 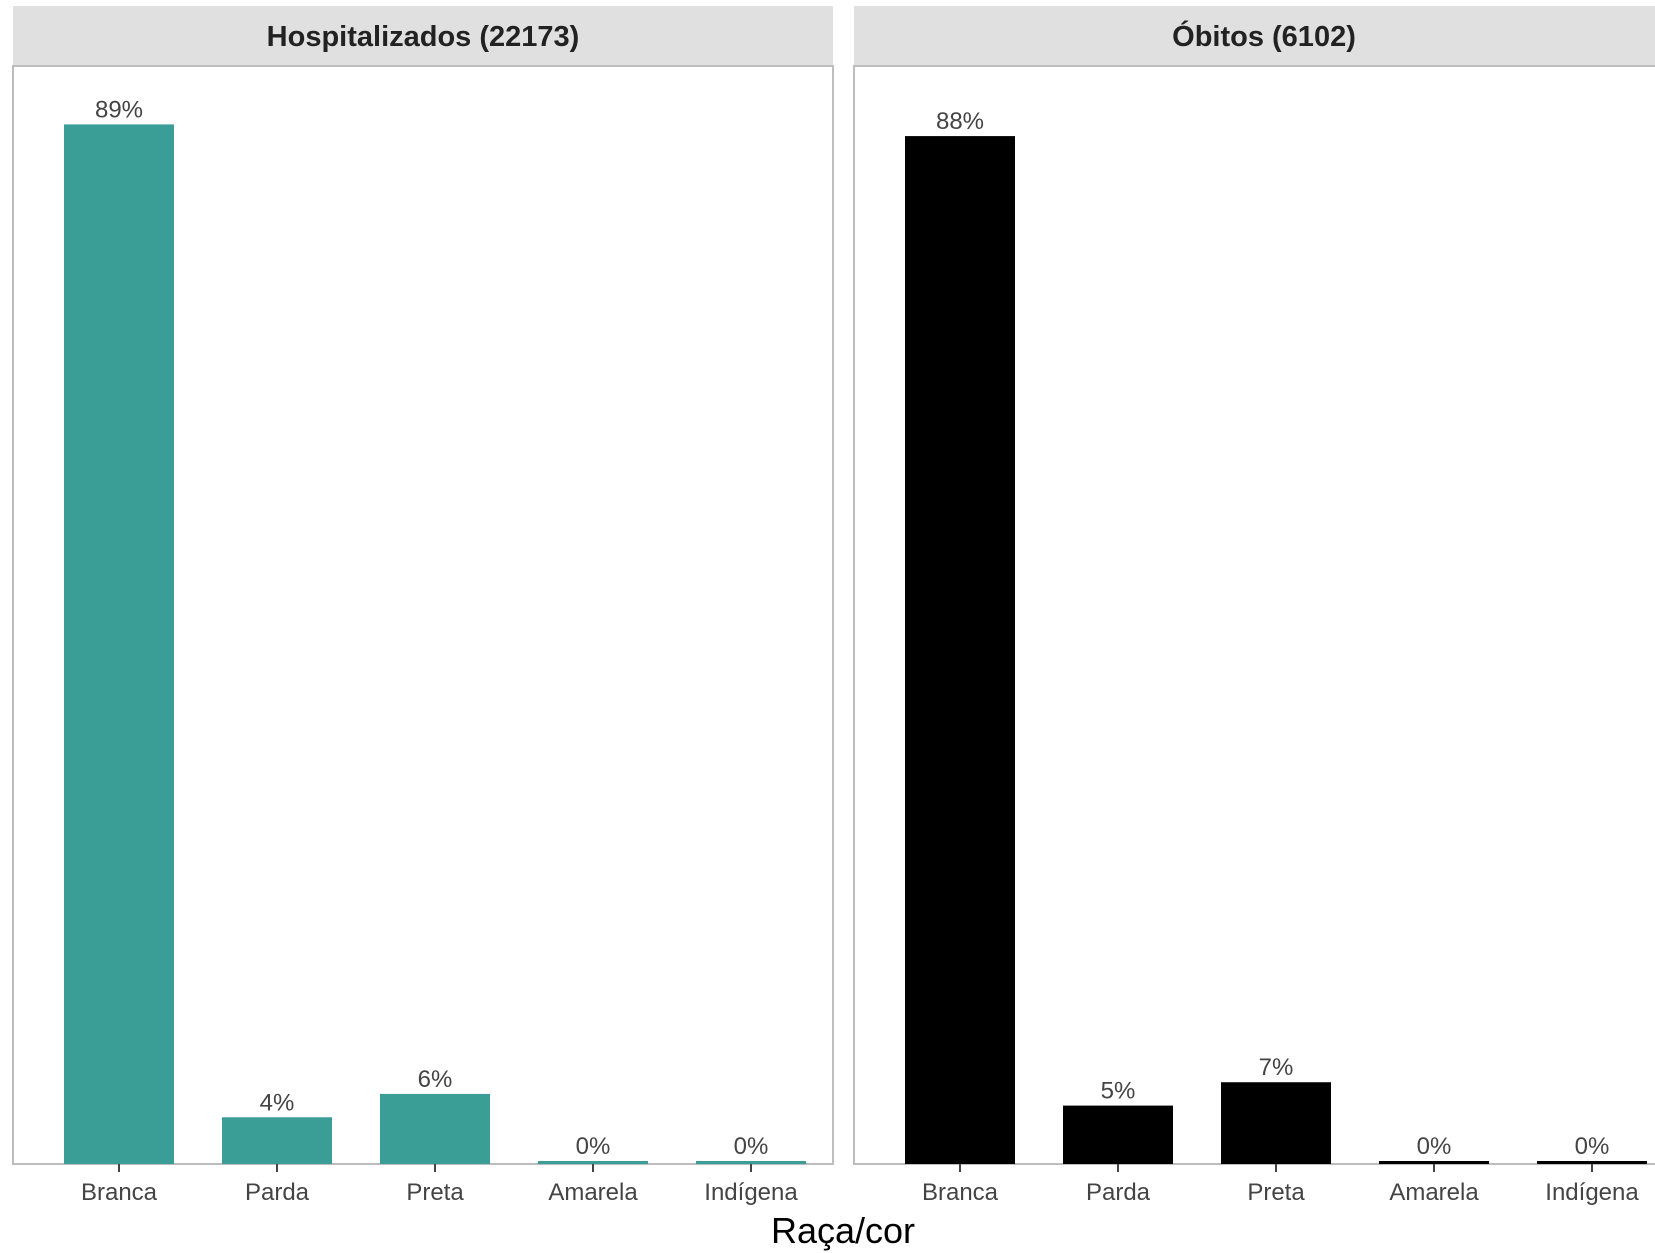 I want to click on bar-value-label: 88%, so click(x=960, y=121).